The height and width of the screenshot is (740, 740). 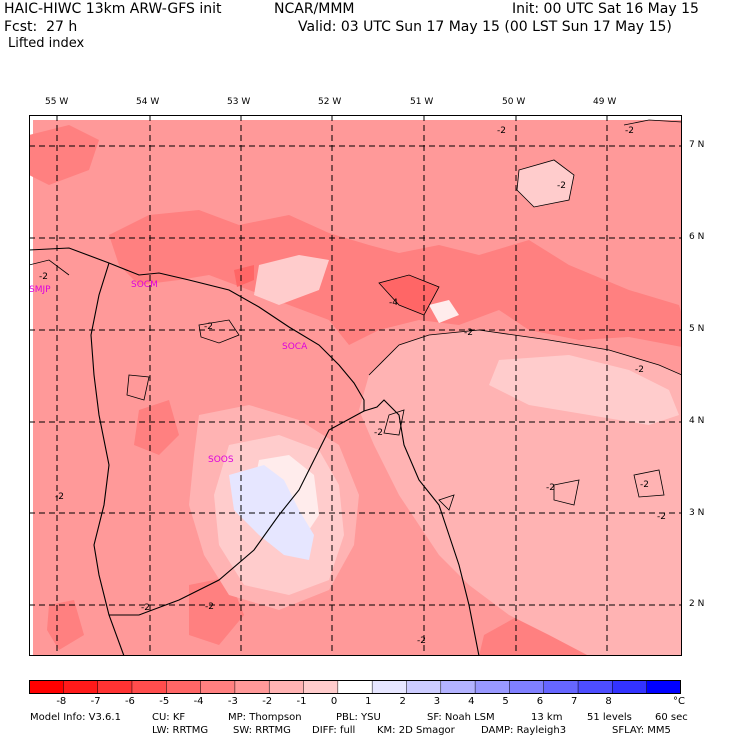 I want to click on forecast-hour: Fcst: 27 h, so click(x=41, y=27).